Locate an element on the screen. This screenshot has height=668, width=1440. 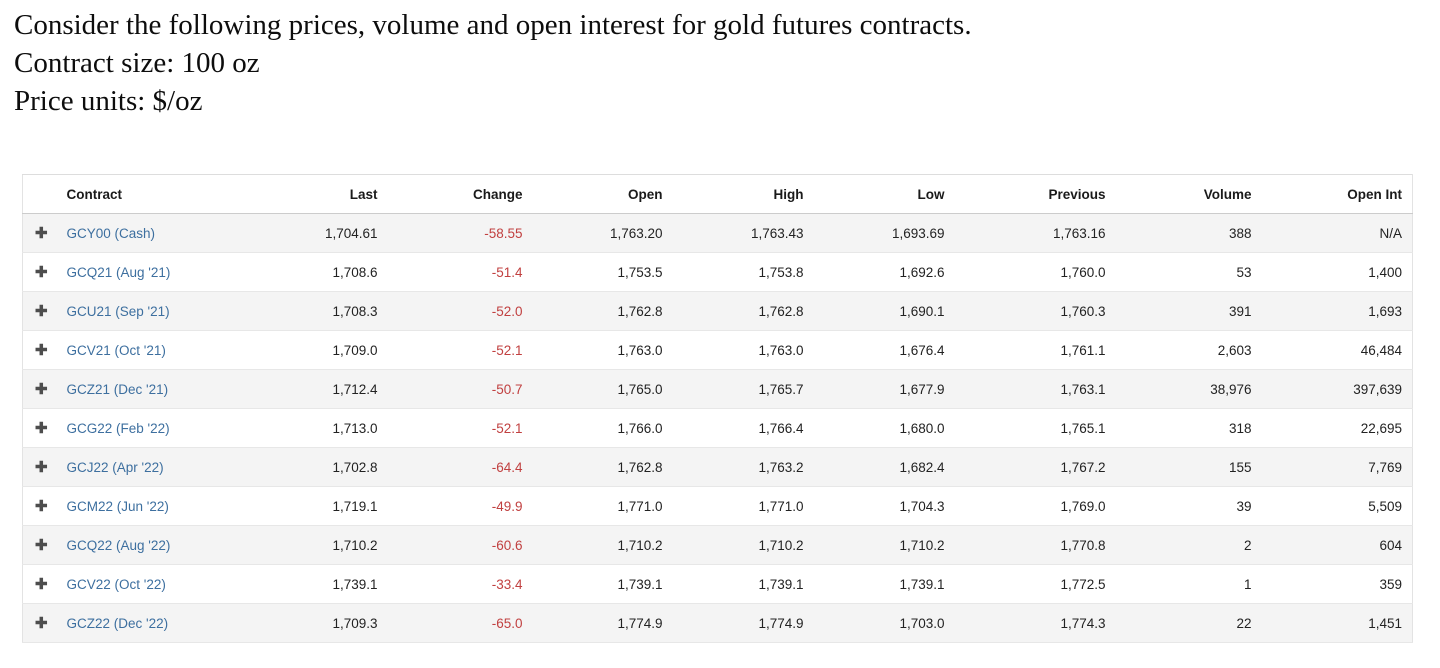
column-header-low: Low is located at coordinates (884, 194).